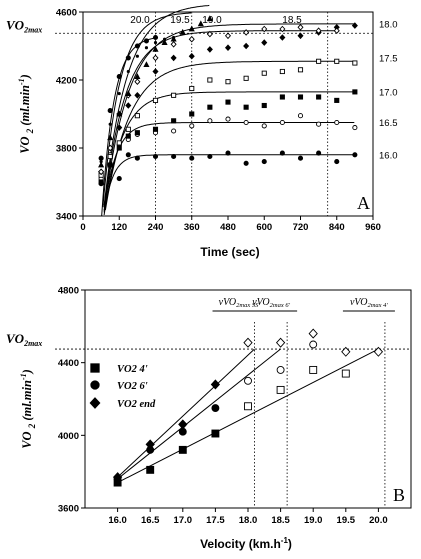 The width and height of the screenshot is (421, 559). What do you see at coordinates (82, 227) in the screenshot?
I see `panel-a-xtick-label: 0` at bounding box center [82, 227].